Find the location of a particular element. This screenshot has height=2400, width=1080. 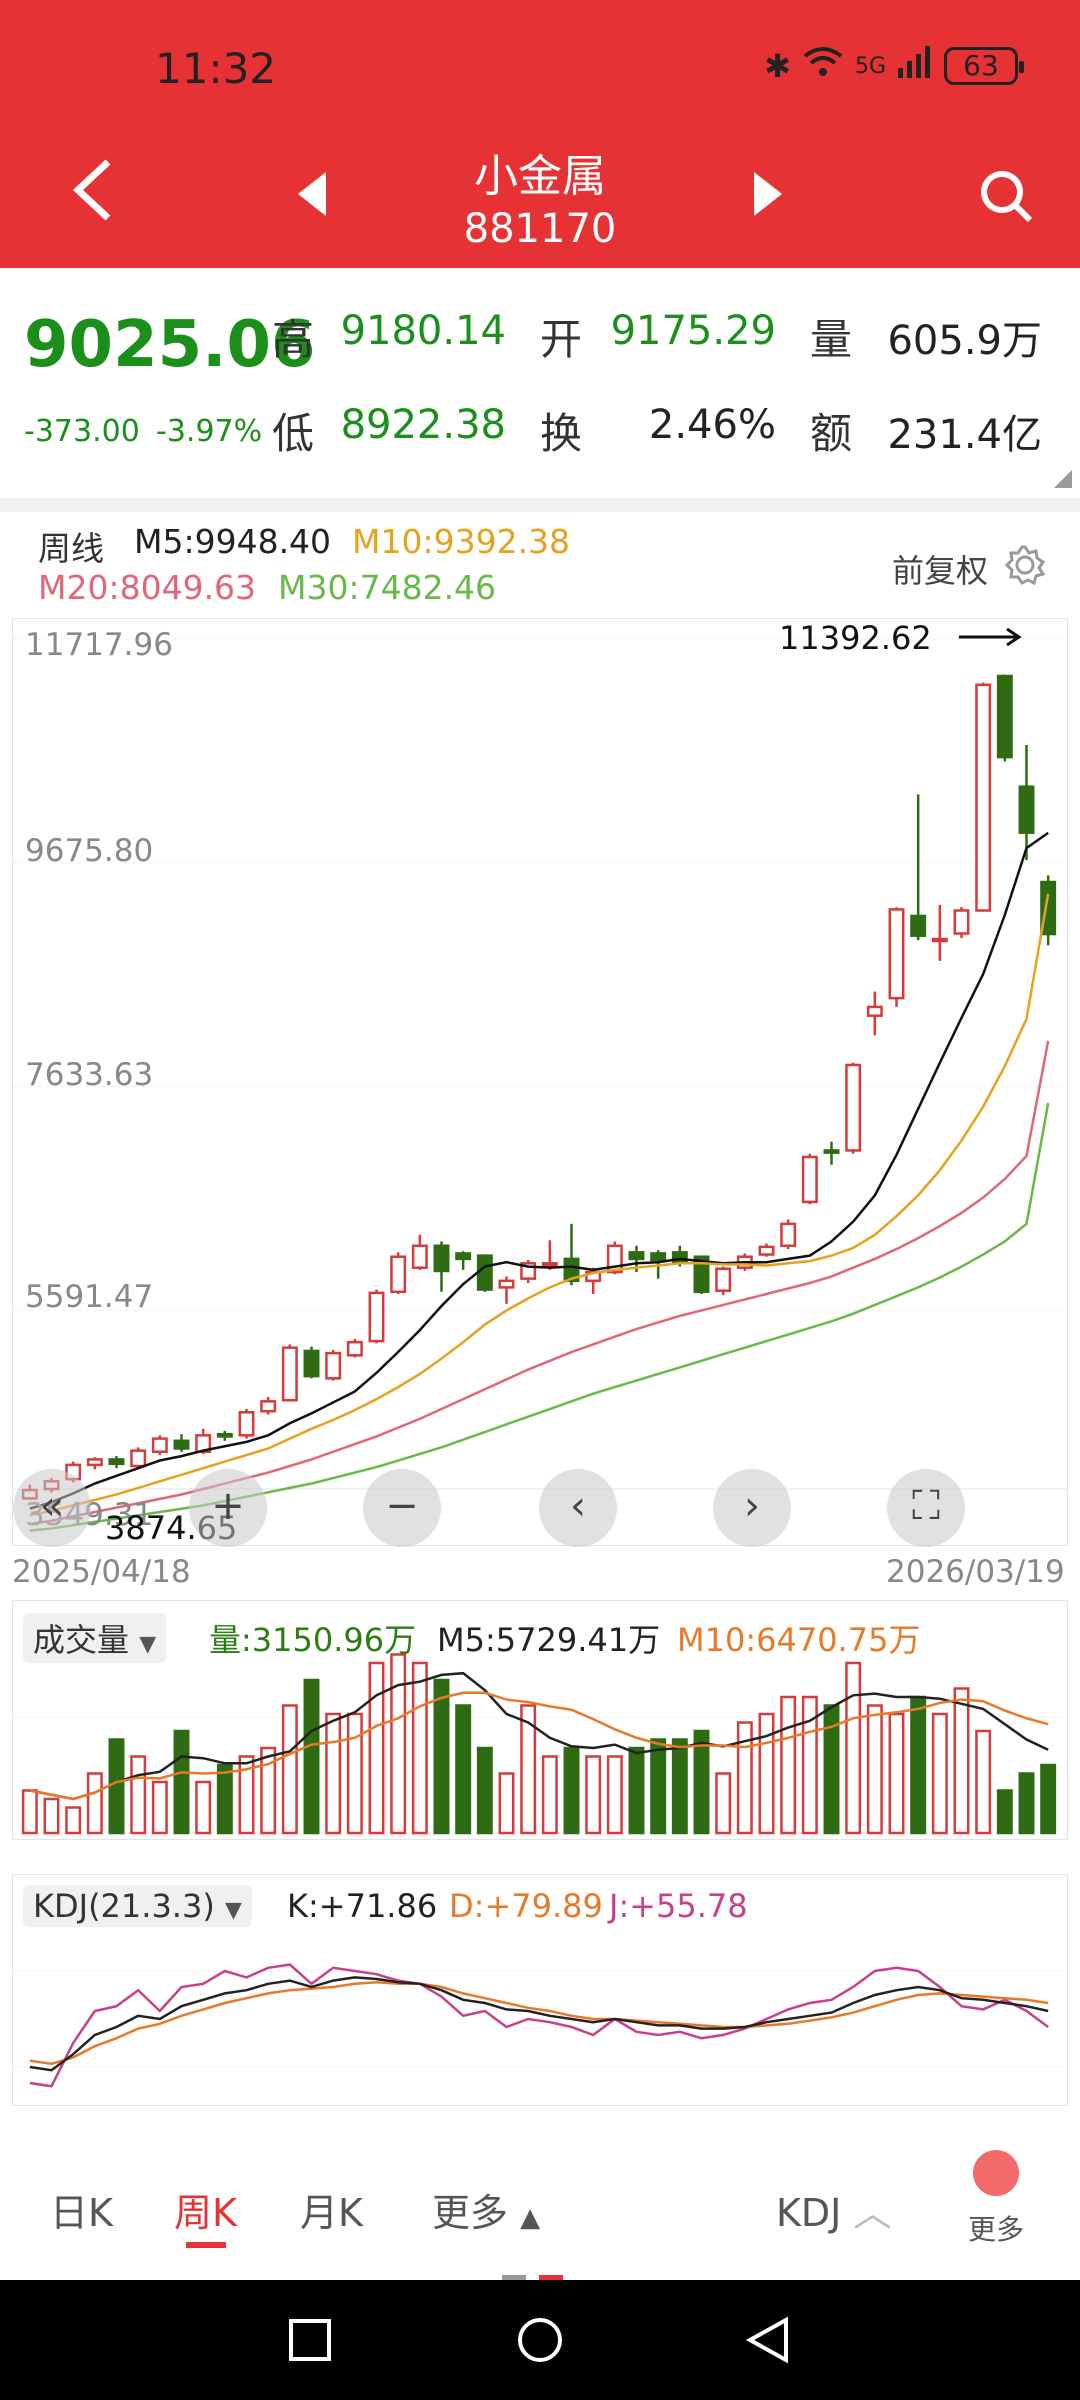

adjust-button: 前复权 is located at coordinates (940, 571).